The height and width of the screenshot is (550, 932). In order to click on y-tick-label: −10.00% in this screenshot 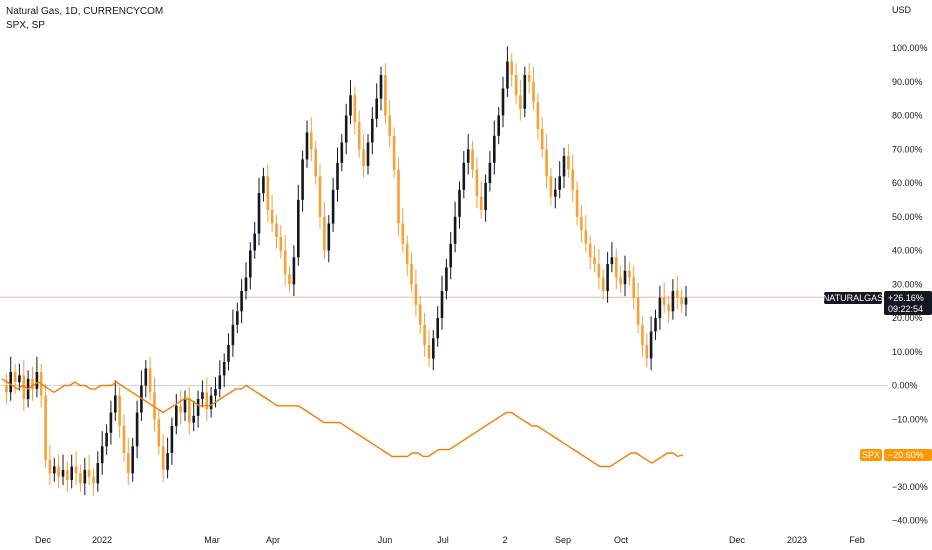, I will do `click(910, 419)`.